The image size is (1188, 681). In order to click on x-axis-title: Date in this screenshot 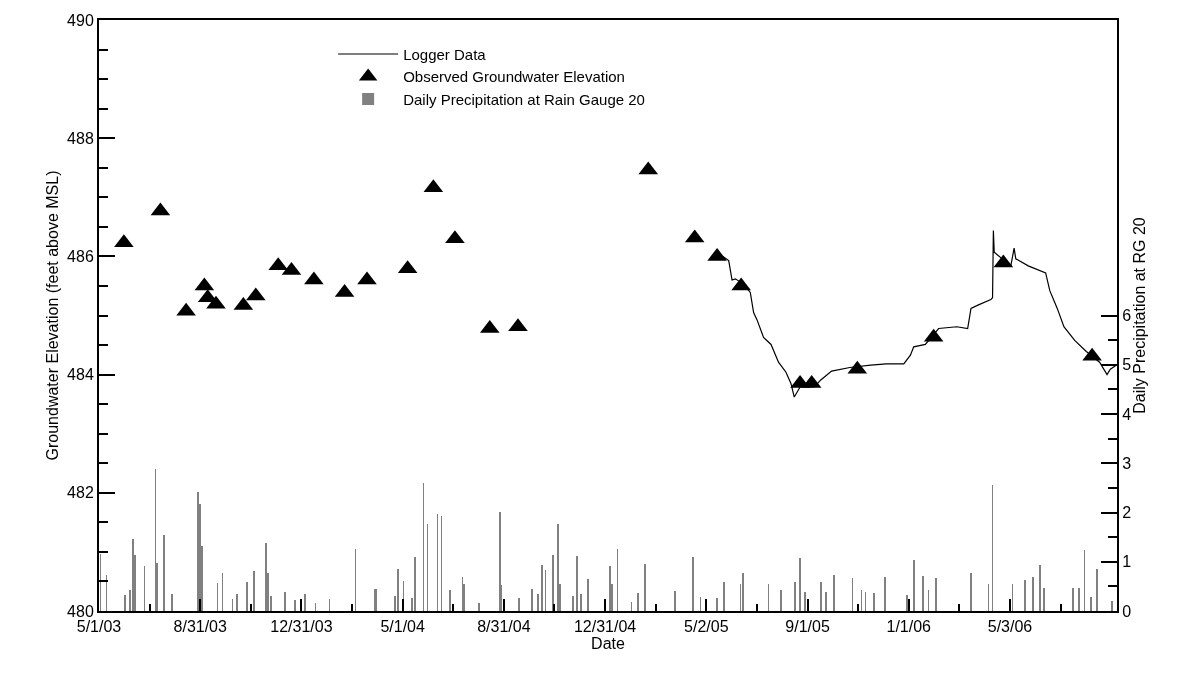, I will do `click(608, 644)`.